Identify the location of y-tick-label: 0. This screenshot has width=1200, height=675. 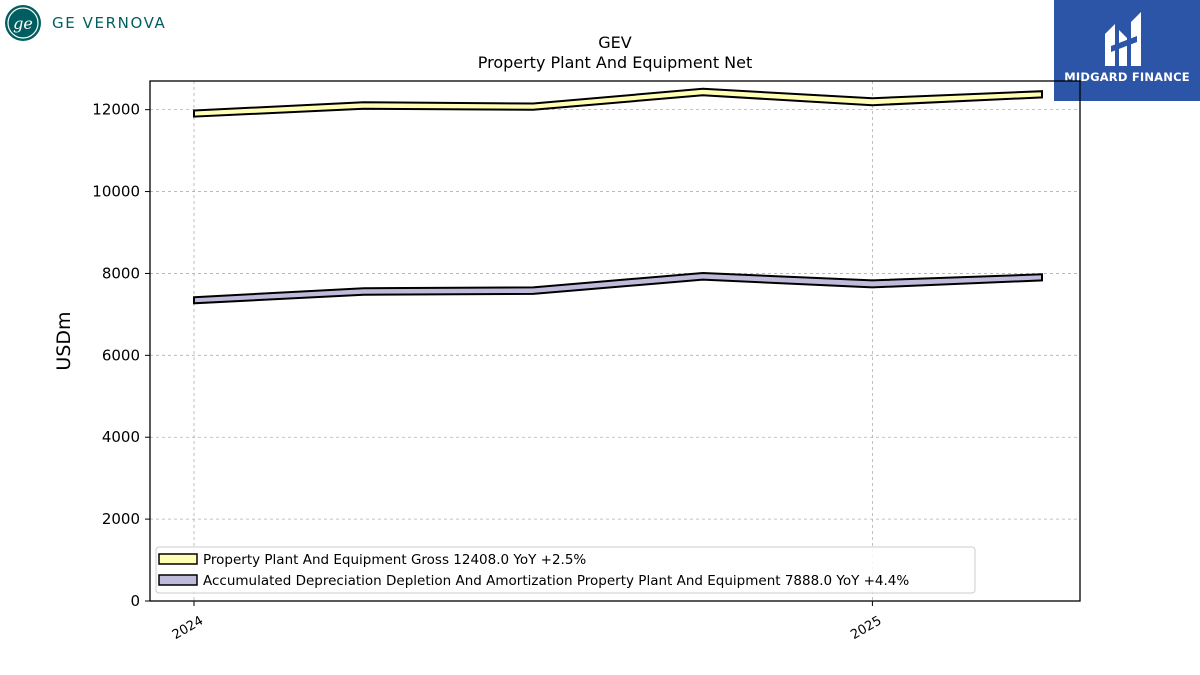
(135, 601).